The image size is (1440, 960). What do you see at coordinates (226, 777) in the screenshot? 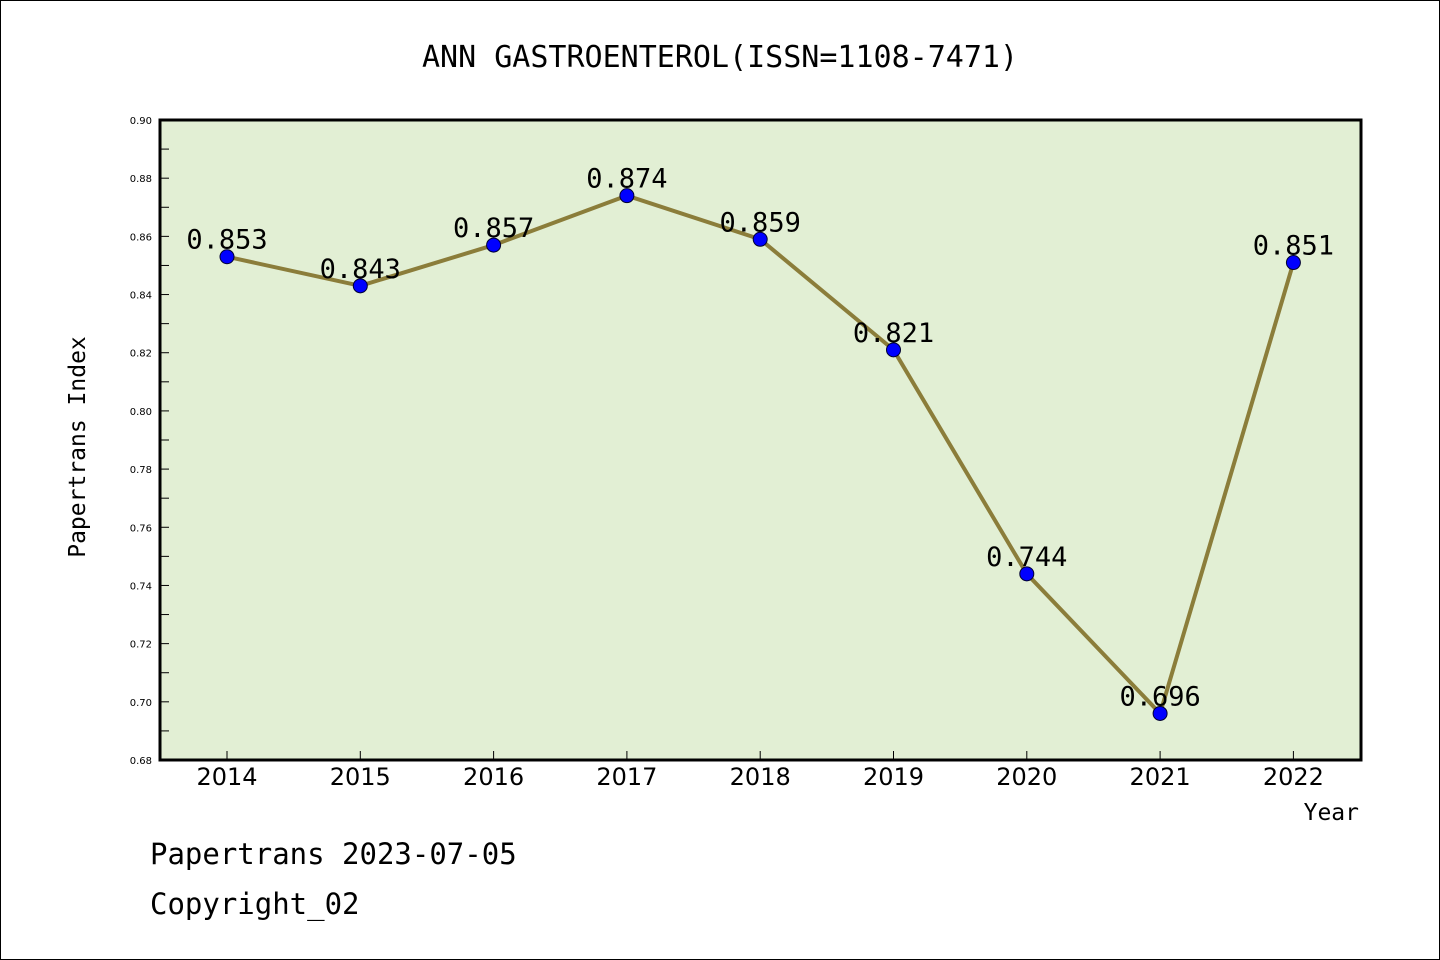
I see `x-tick-label: 2014` at bounding box center [226, 777].